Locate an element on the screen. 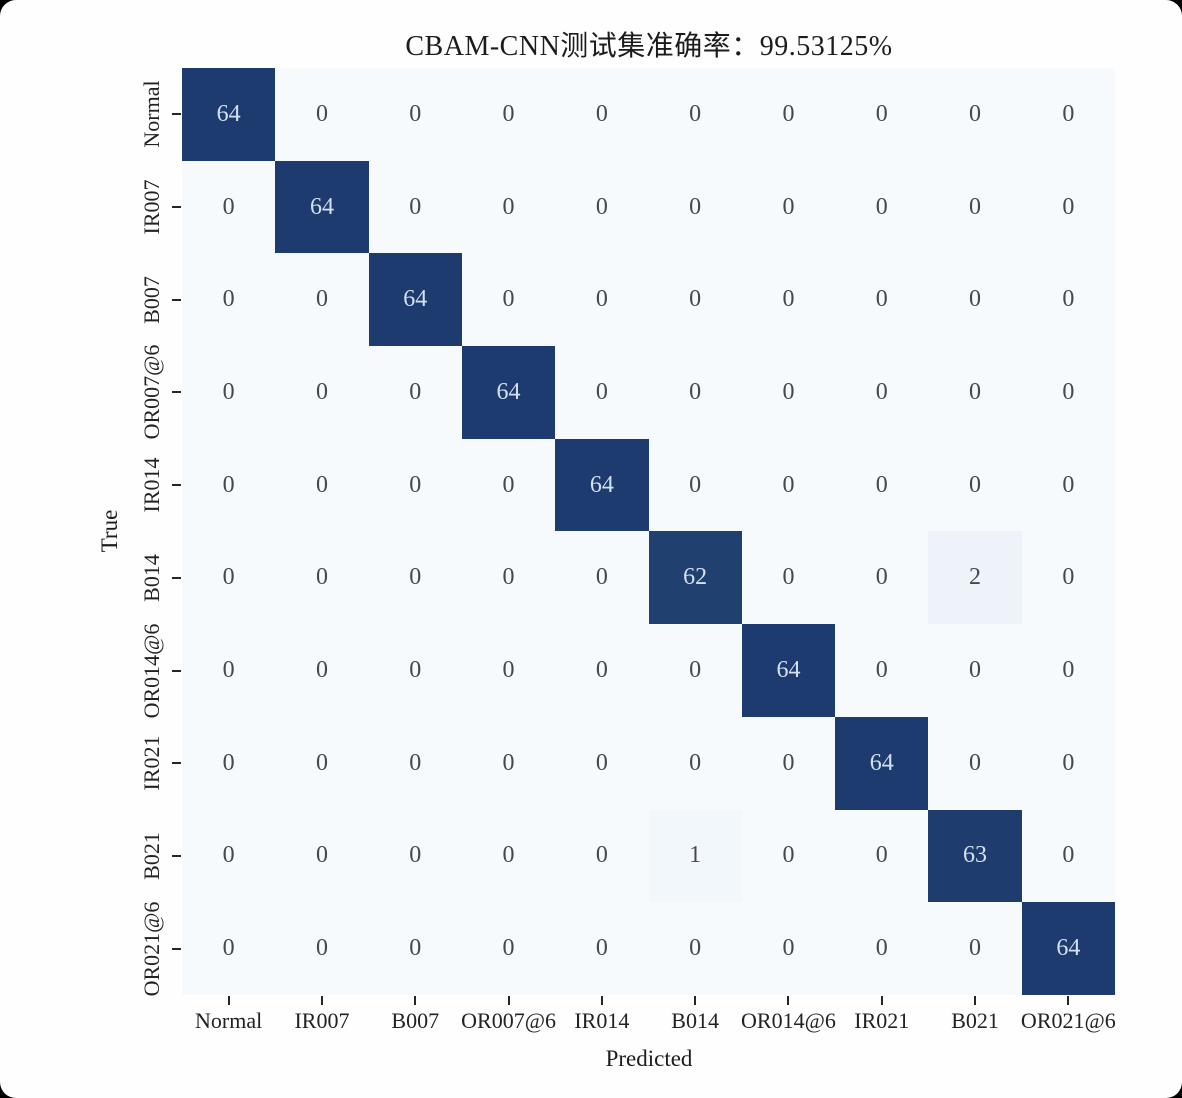 Image resolution: width=1182 pixels, height=1098 pixels. x-tick-label: OR007@6 is located at coordinates (508, 1020).